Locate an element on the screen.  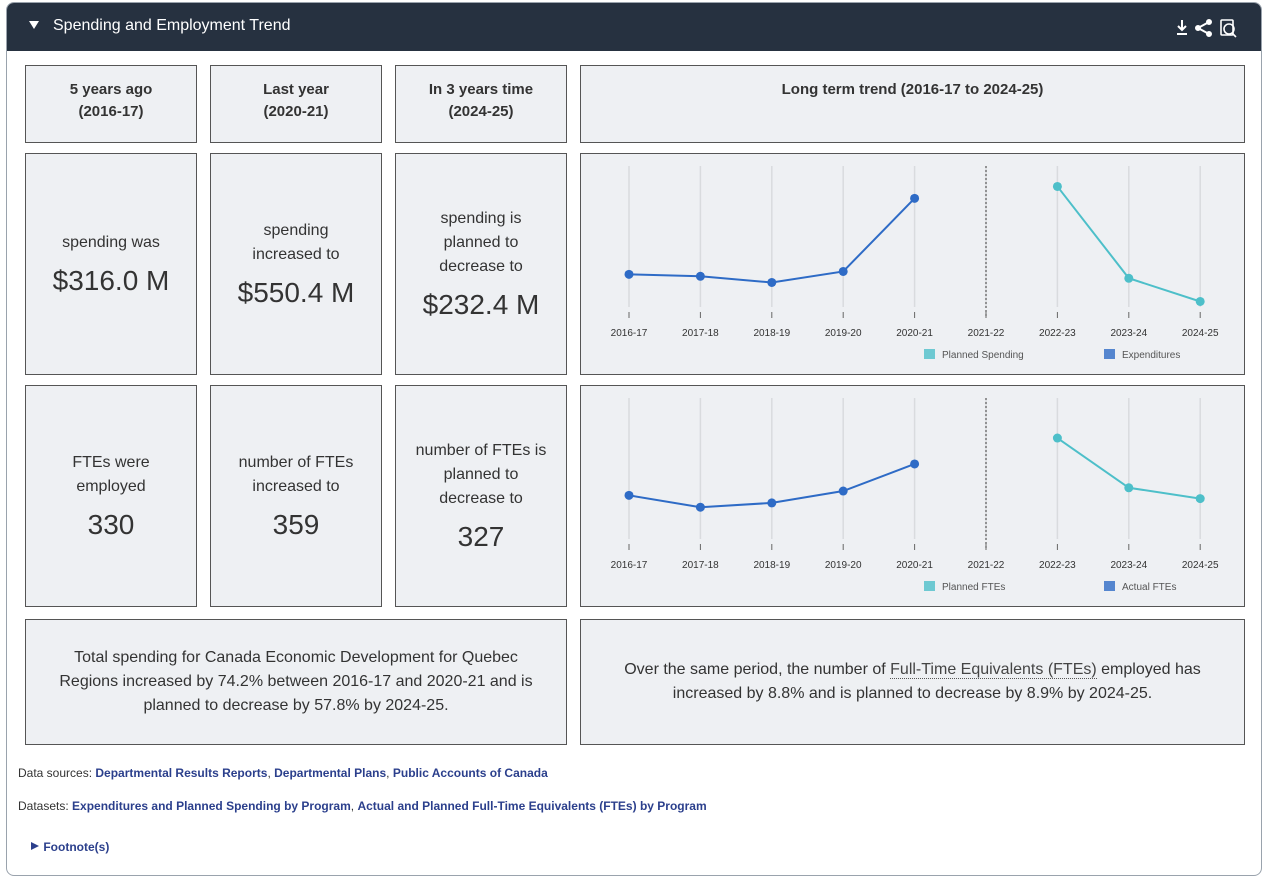
share-icon is located at coordinates (1203, 28).